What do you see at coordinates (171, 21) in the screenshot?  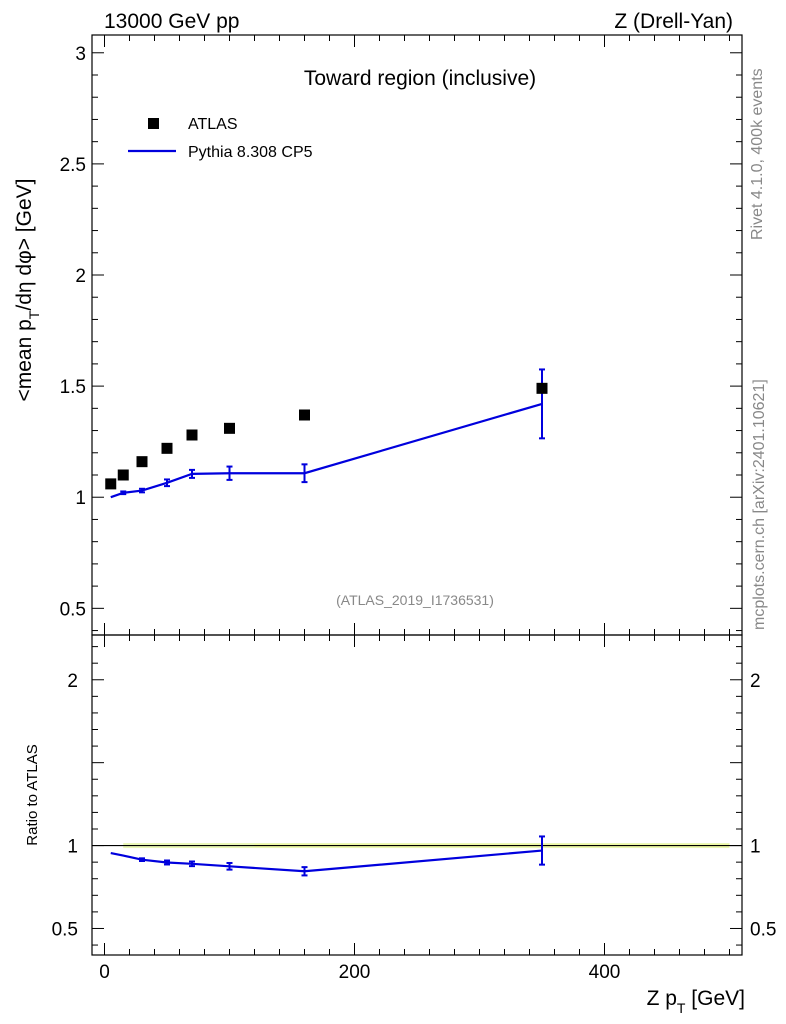 I see `header-energy-label: 13000 GeV pp` at bounding box center [171, 21].